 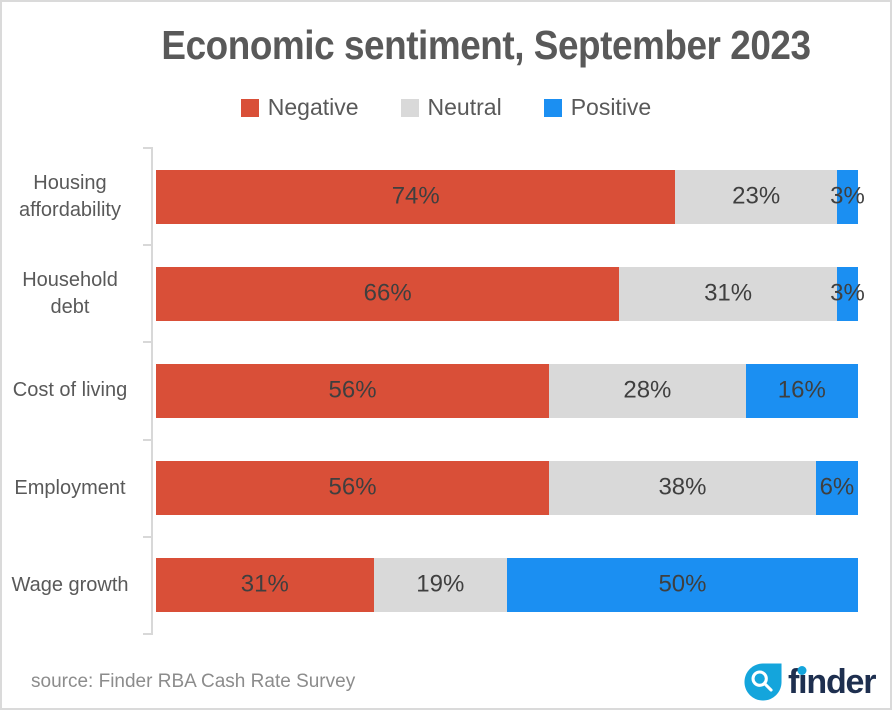 I want to click on legend-item-positive: Positive, so click(x=597, y=107).